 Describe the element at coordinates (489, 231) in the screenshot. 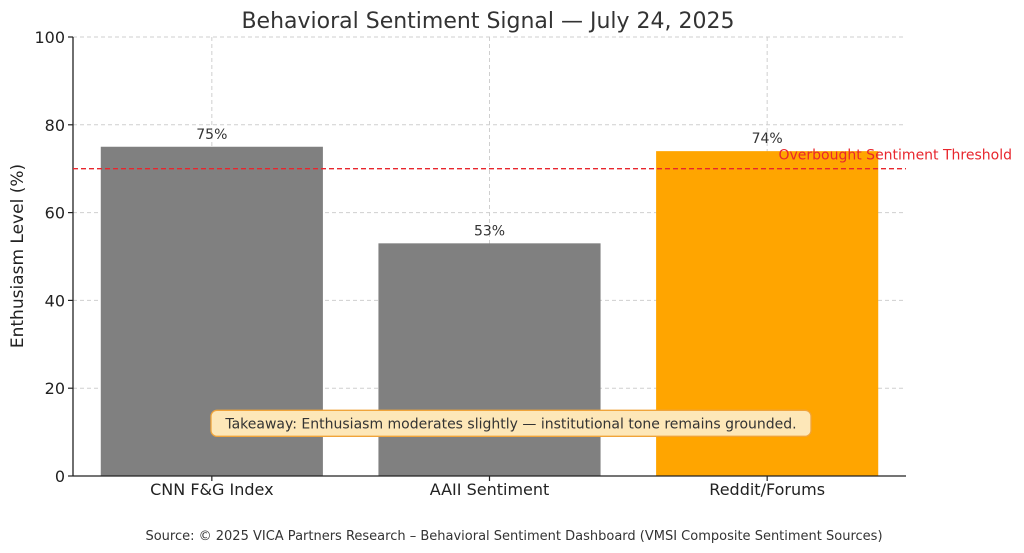

I see `bar-value-label: 53%` at that location.